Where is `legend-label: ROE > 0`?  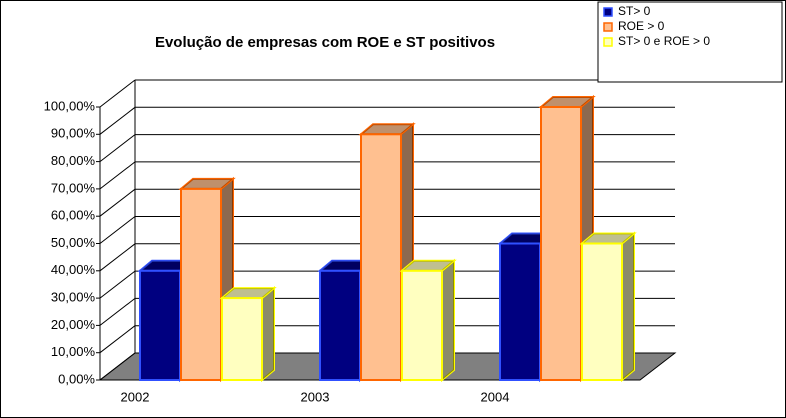
legend-label: ROE > 0 is located at coordinates (641, 26).